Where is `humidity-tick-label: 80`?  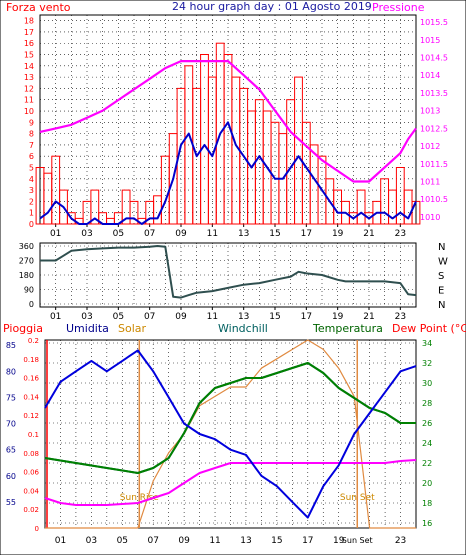 humidity-tick-label: 80 is located at coordinates (11, 371).